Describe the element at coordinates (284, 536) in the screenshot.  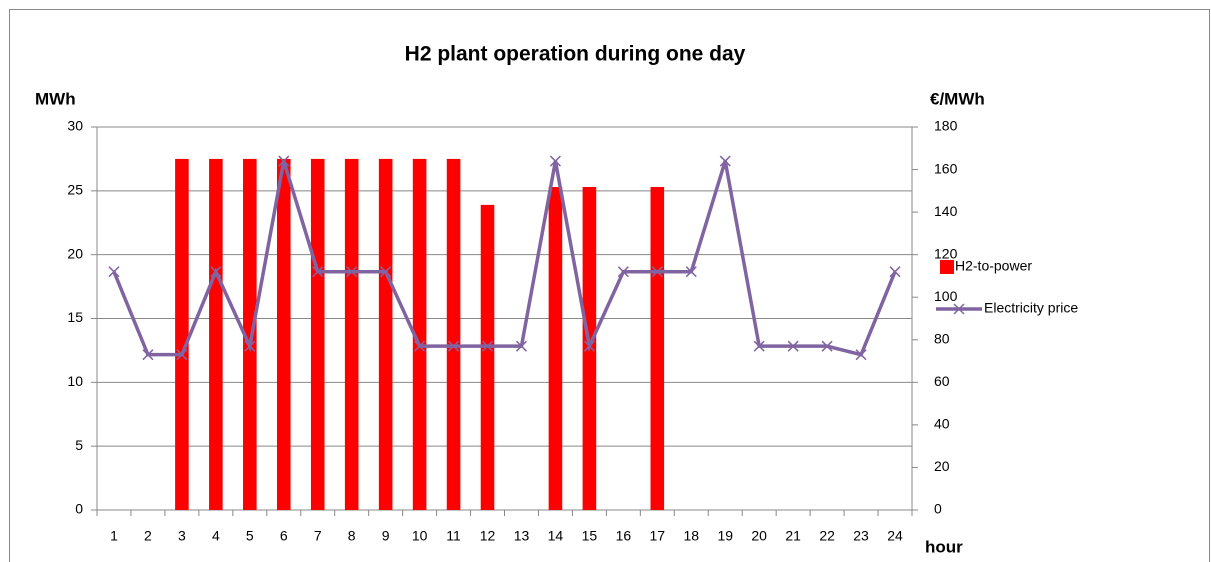
I see `x-tick-label: 6` at that location.